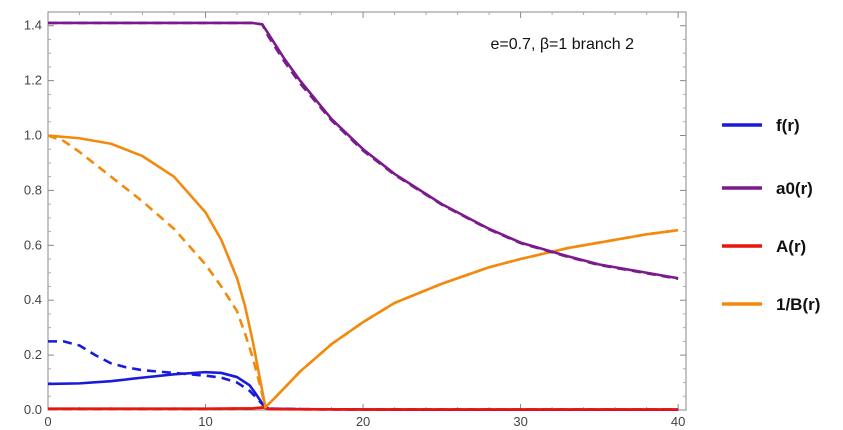  What do you see at coordinates (33, 189) in the screenshot?
I see `y-tick-label: 0.8` at bounding box center [33, 189].